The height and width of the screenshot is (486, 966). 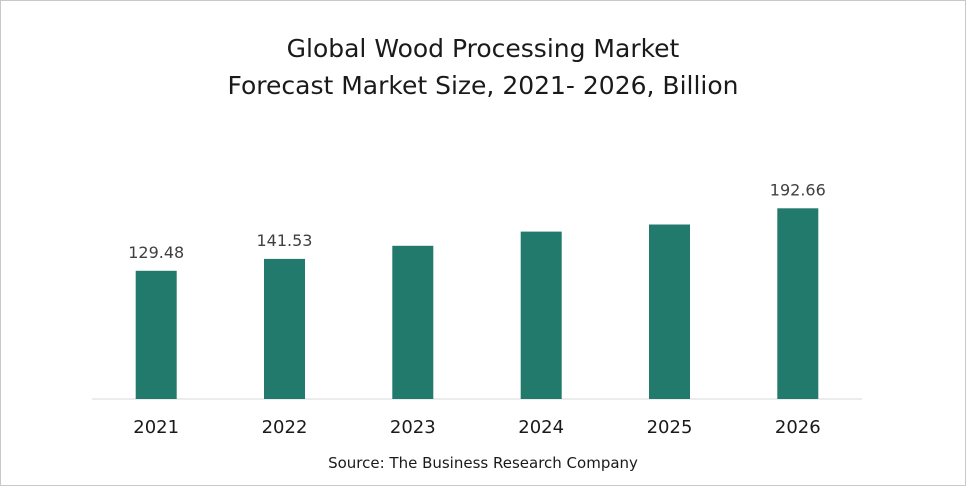 I want to click on bar-2025, so click(x=669, y=311).